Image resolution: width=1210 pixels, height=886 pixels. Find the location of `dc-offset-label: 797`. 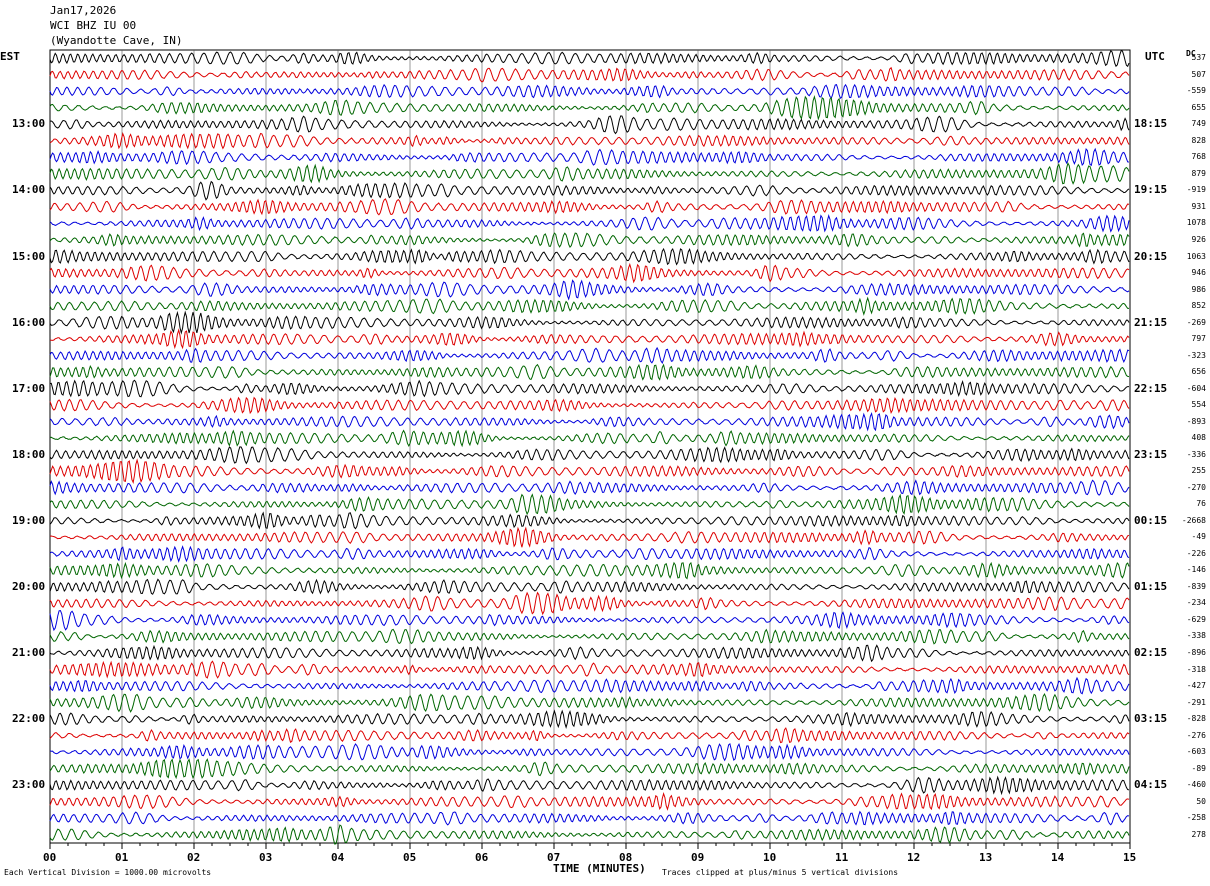

dc-offset-label: 797 is located at coordinates (1198, 339).